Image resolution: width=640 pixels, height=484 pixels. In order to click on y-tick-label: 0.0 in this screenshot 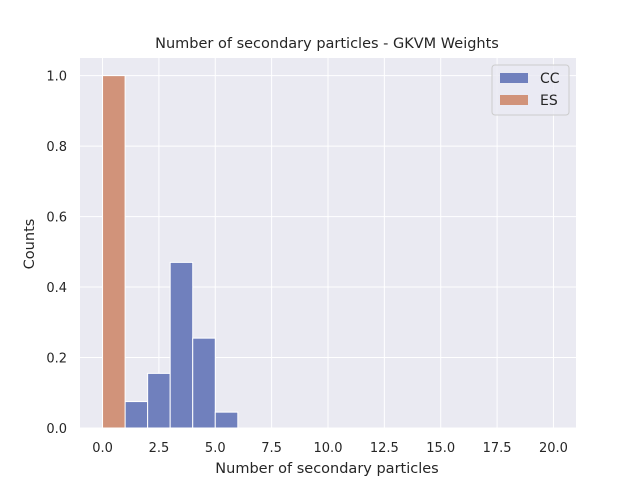, I will do `click(56, 429)`.